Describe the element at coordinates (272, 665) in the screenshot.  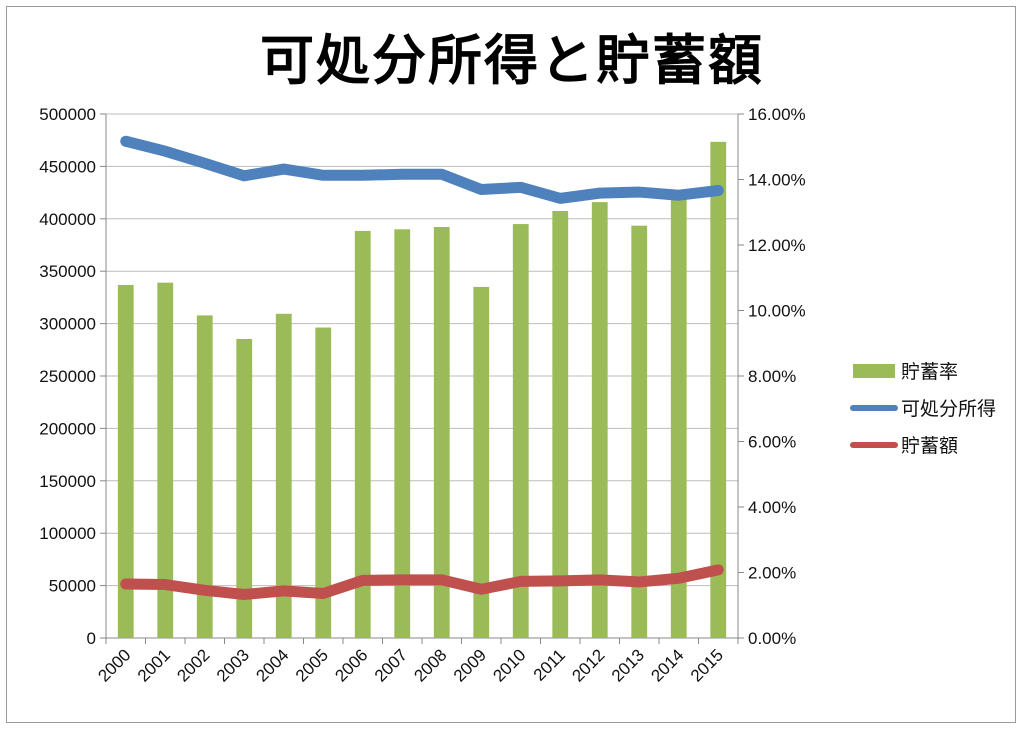
I see `x-axis-tick-label: 2004` at that location.